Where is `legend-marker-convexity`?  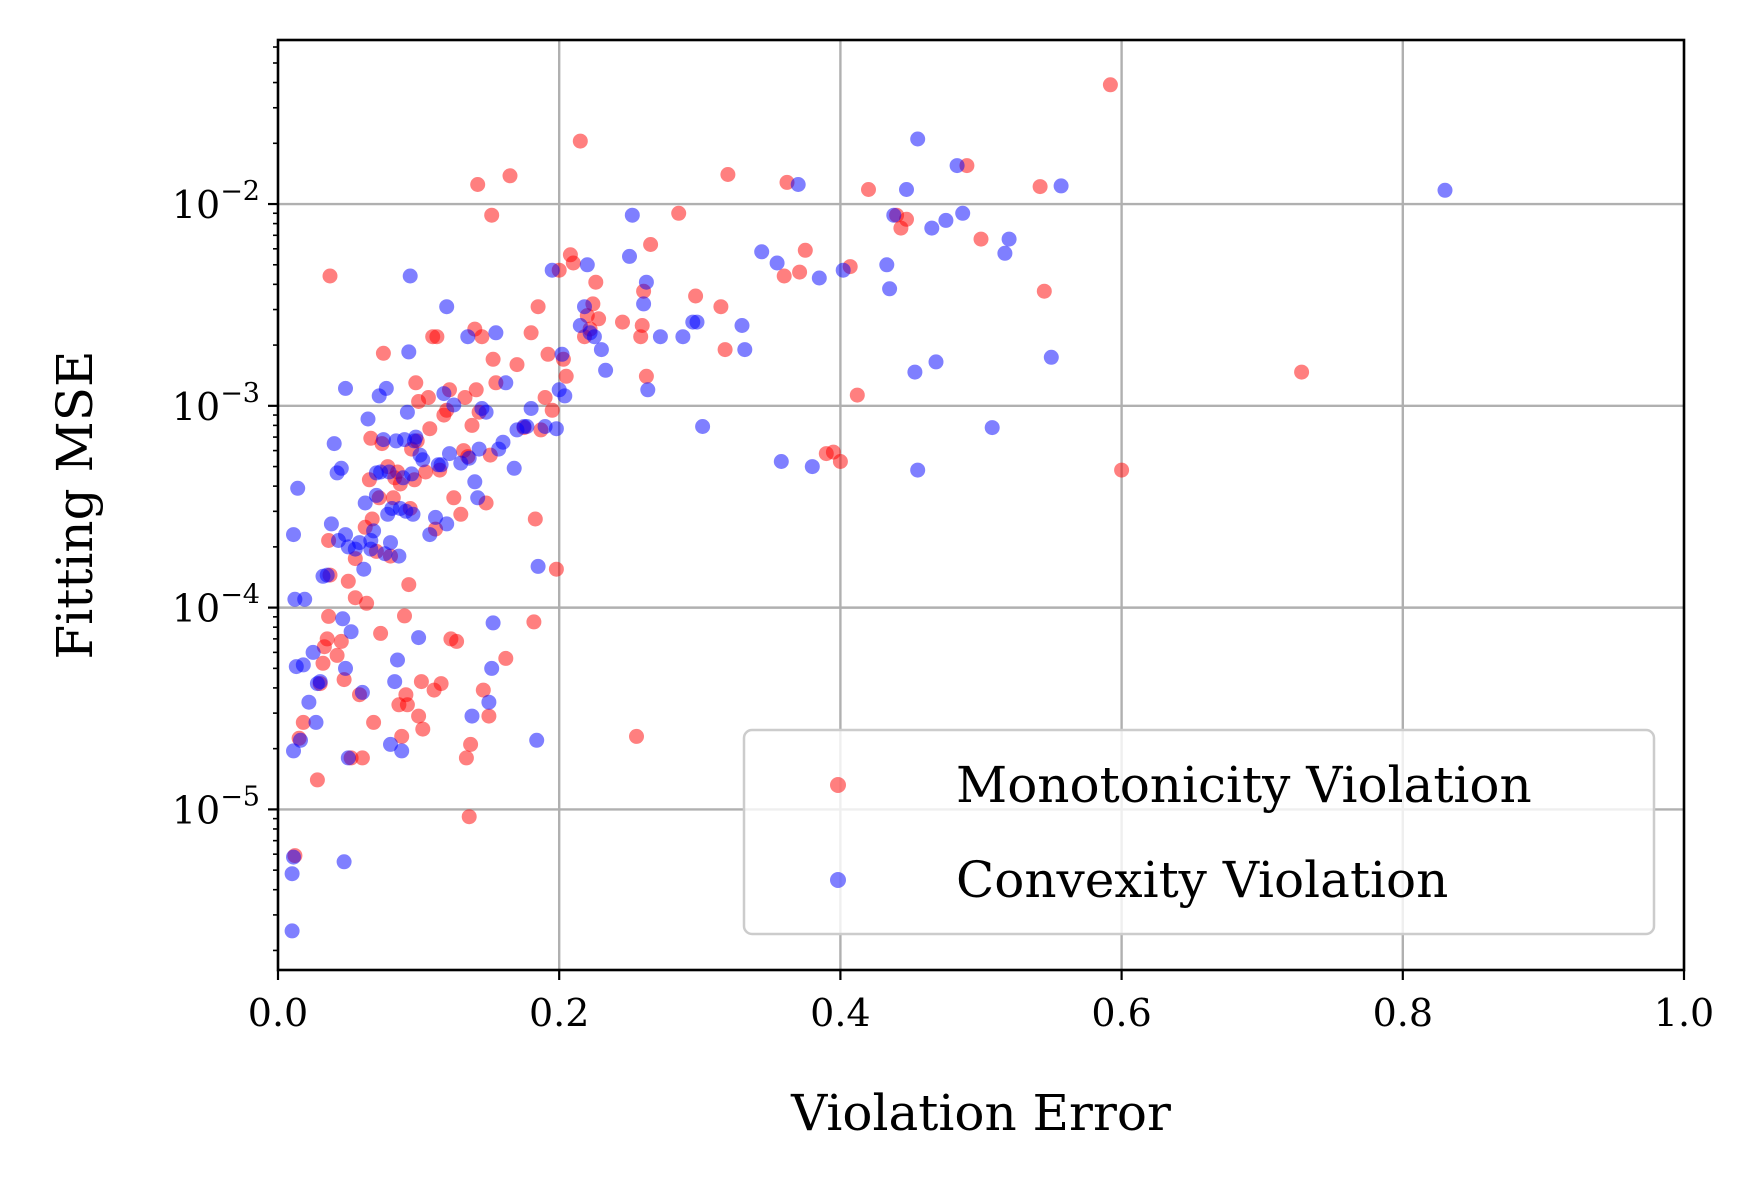
legend-marker-convexity is located at coordinates (838, 880).